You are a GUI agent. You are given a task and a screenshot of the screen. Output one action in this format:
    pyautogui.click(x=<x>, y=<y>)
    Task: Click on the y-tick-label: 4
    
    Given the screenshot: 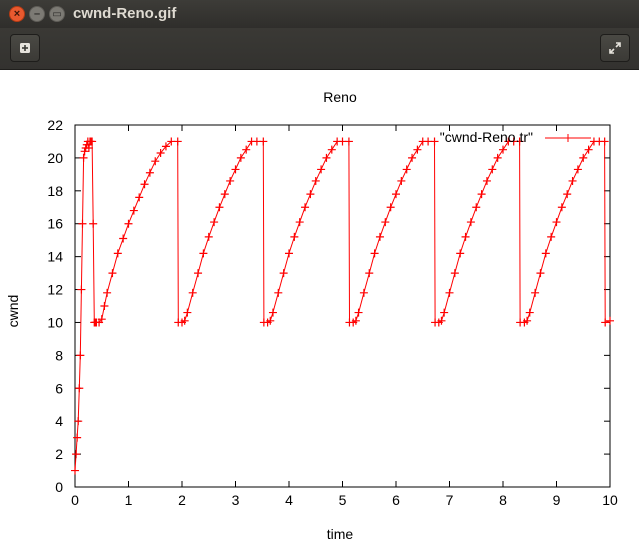 What is the action you would take?
    pyautogui.click(x=59, y=421)
    